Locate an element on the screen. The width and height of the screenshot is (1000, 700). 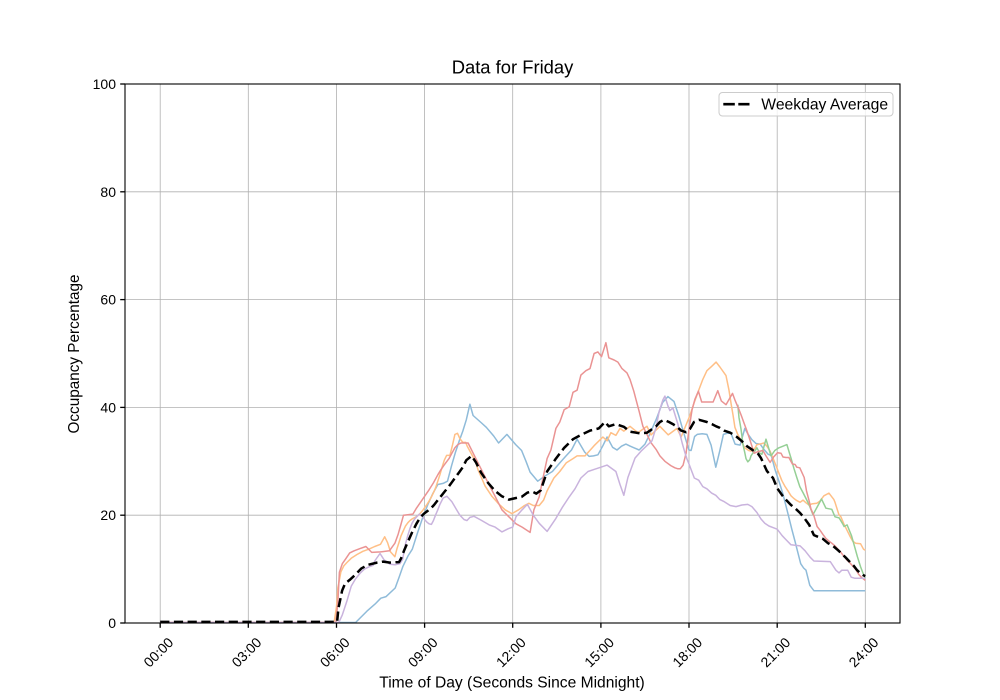
svg-text: Occupancy Percentage is located at coordinates (74, 353).